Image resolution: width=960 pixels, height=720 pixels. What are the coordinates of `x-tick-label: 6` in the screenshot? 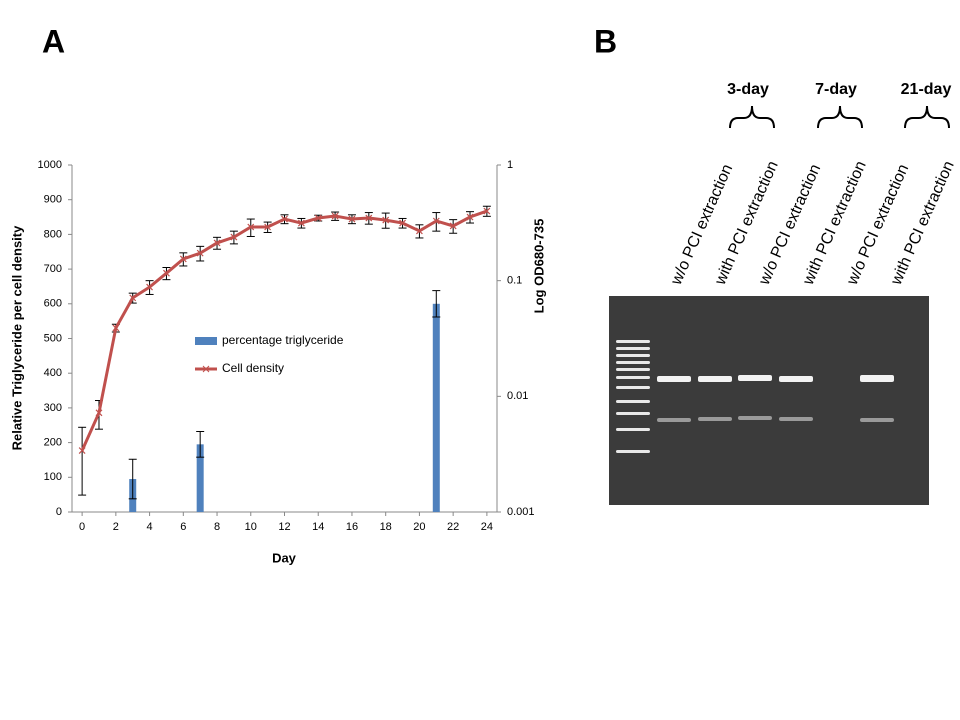 It's located at (183, 527).